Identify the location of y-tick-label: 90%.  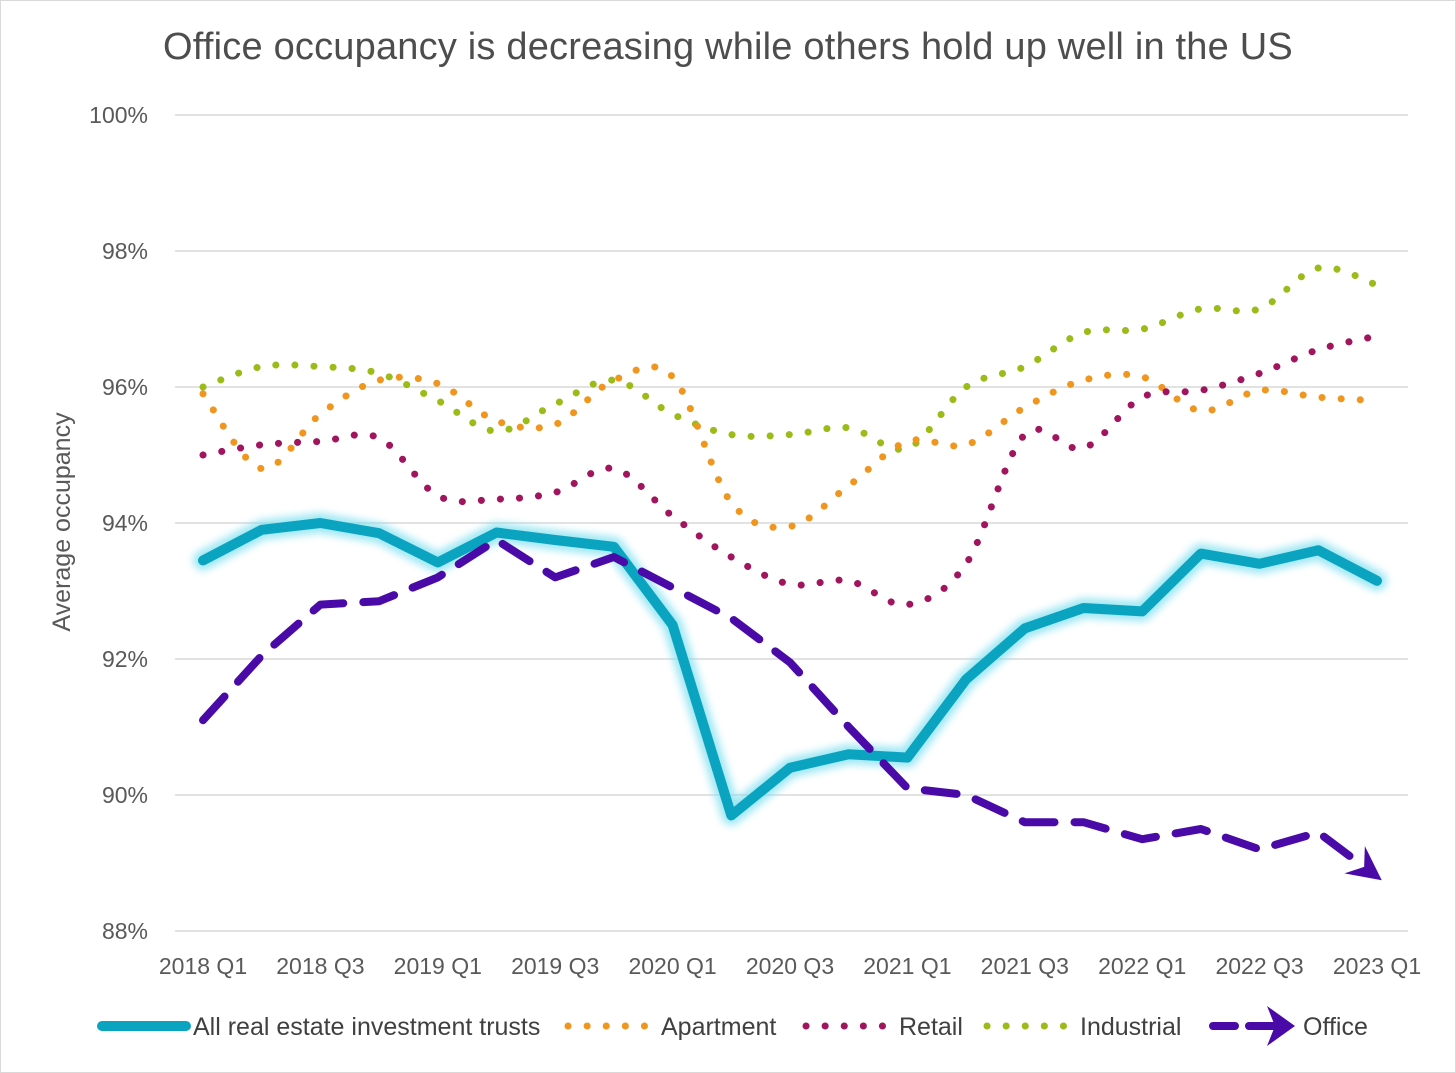
(125, 795).